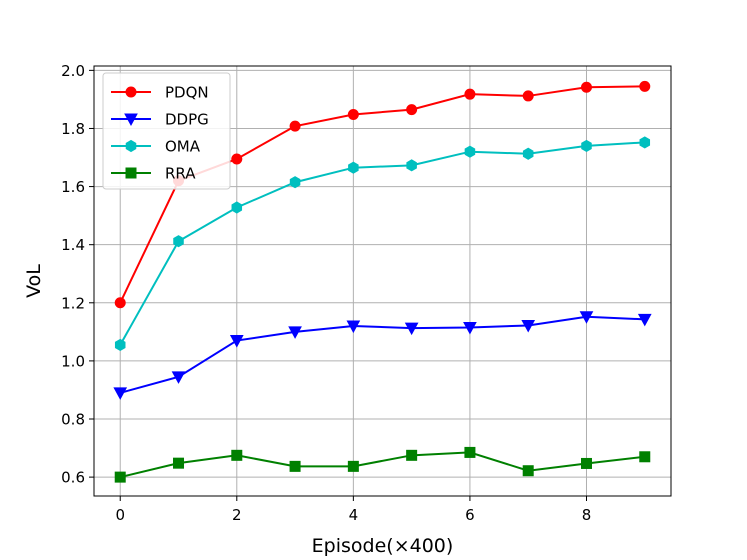 The height and width of the screenshot is (560, 747). I want to click on y-tick-label: 1.2, so click(73, 303).